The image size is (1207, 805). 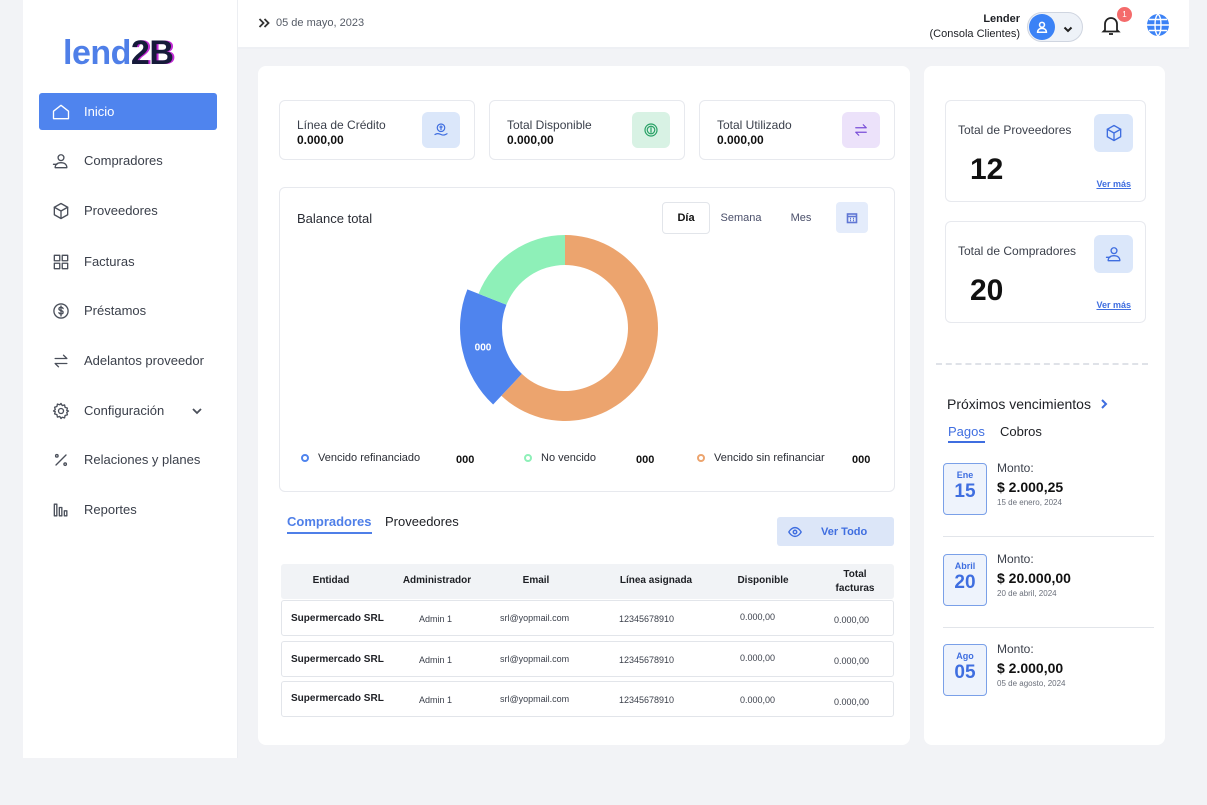 What do you see at coordinates (965, 475) in the screenshot?
I see `due-month: Ene` at bounding box center [965, 475].